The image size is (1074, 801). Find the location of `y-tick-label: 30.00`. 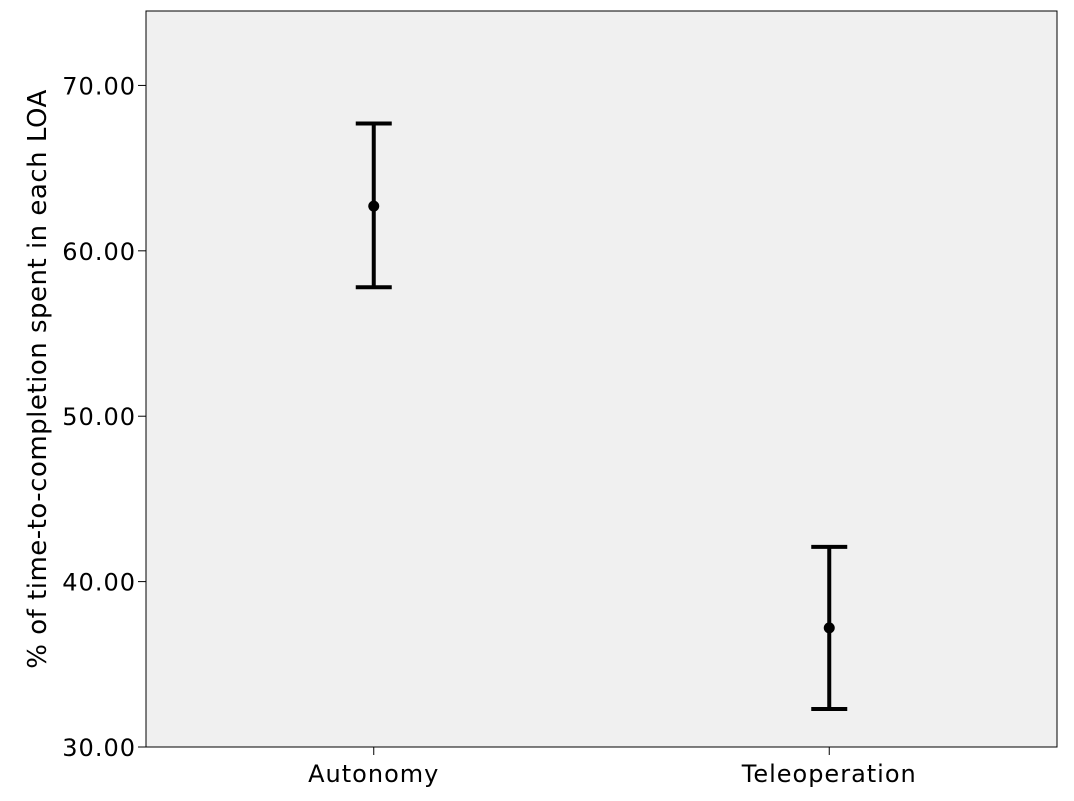

y-tick-label: 30.00 is located at coordinates (99, 748).